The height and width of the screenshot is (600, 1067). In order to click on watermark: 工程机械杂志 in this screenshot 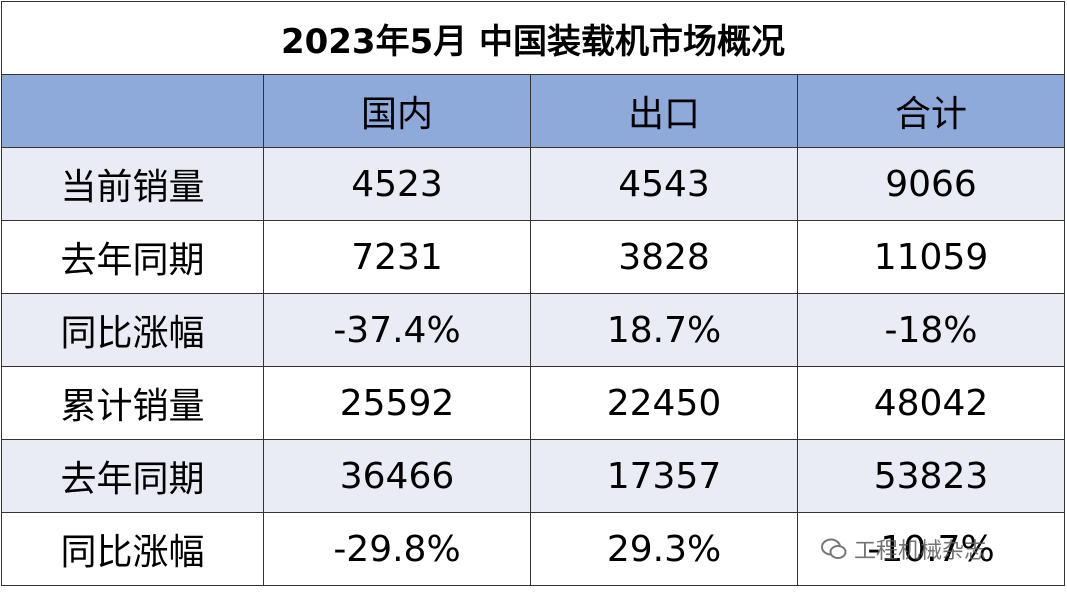, I will do `click(903, 549)`.